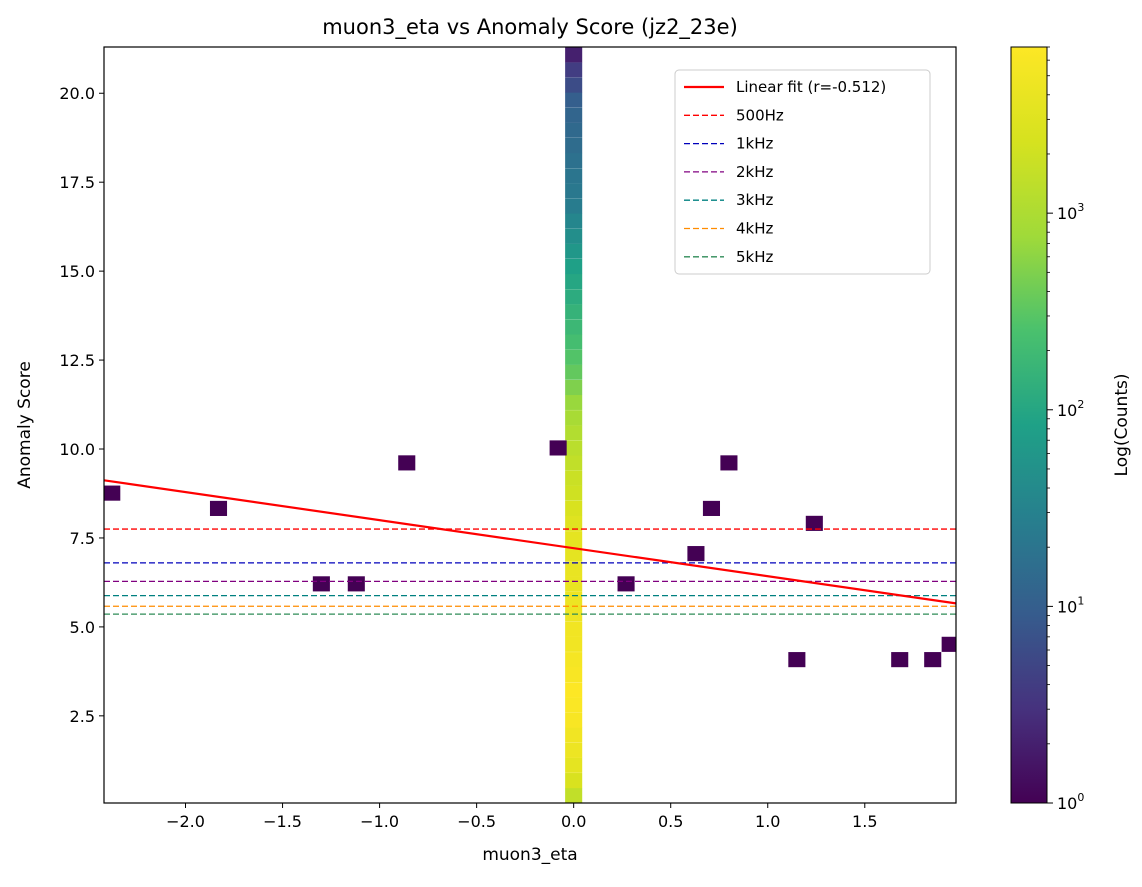  I want to click on colorbar-frame, so click(1029, 425).